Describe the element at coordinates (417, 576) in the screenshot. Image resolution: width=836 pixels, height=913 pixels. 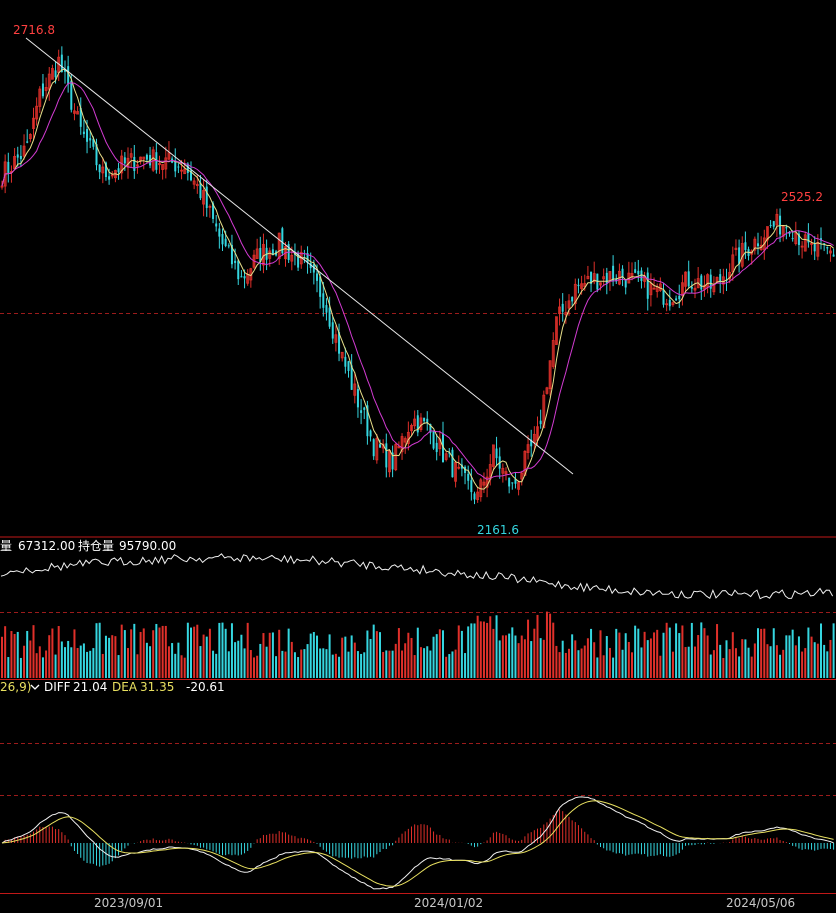
I see `open-interest-line` at that location.